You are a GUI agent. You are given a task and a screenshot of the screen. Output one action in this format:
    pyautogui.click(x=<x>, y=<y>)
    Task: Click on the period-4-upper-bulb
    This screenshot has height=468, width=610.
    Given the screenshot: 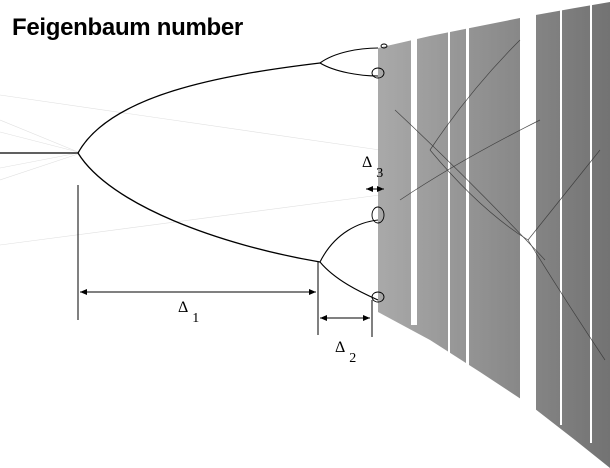 What is the action you would take?
    pyautogui.click(x=349, y=62)
    